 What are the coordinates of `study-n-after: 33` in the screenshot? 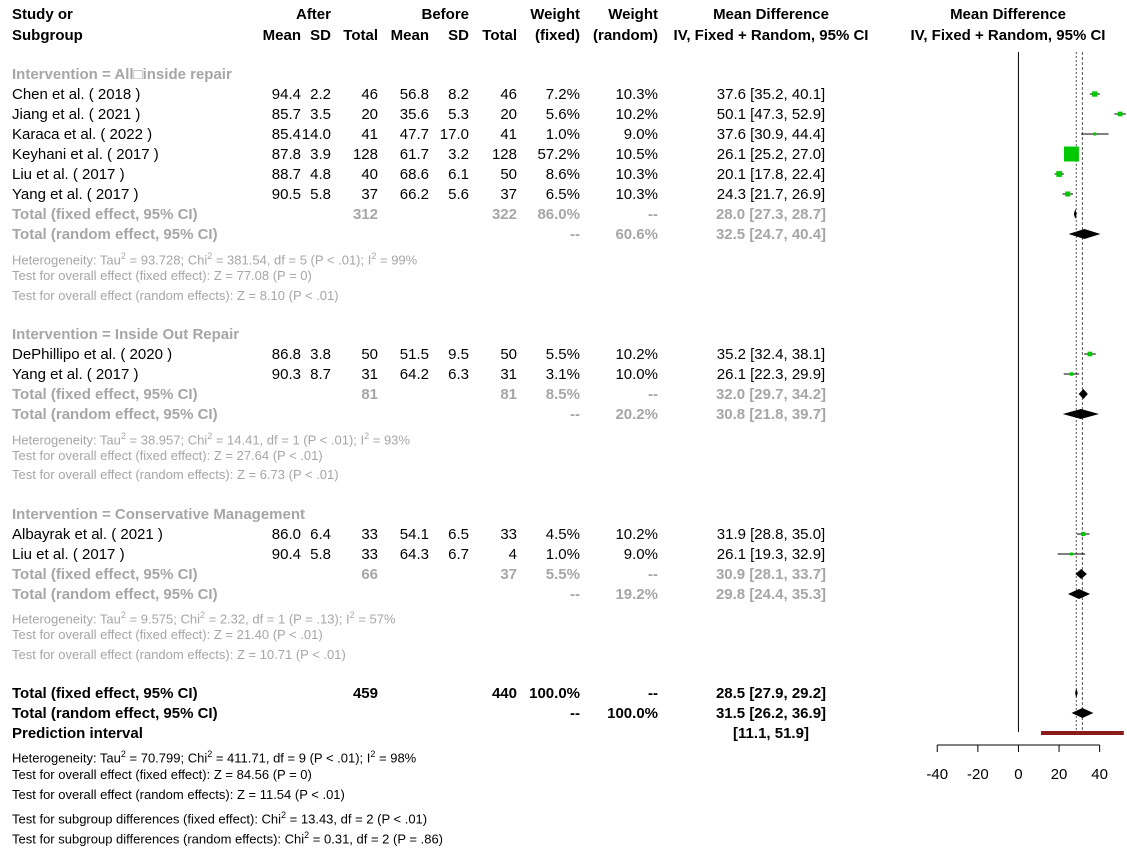 It's located at (369, 534).